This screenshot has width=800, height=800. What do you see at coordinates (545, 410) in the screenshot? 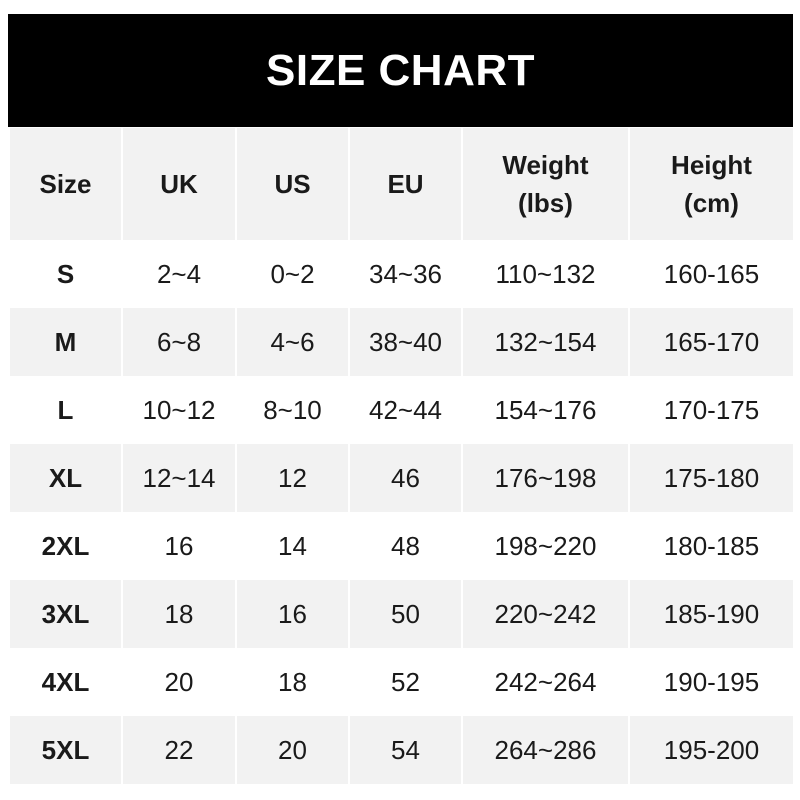
I see `table-cell: 154~176` at bounding box center [545, 410].